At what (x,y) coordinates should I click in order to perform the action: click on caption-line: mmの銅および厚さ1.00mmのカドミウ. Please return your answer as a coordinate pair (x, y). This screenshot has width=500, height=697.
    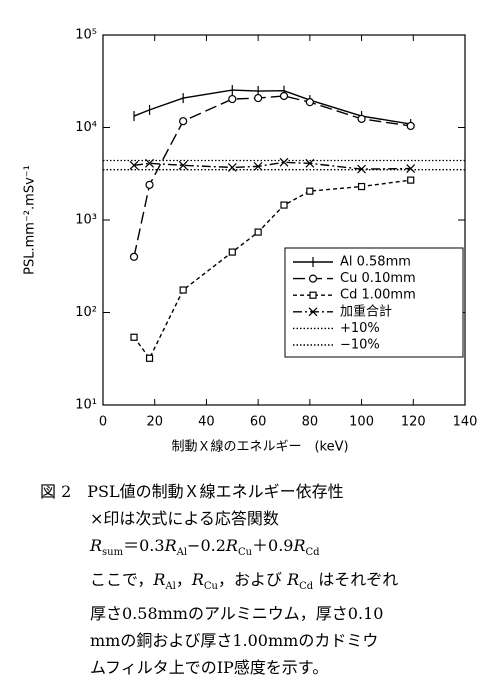
    Looking at the image, I should click on (219, 640).